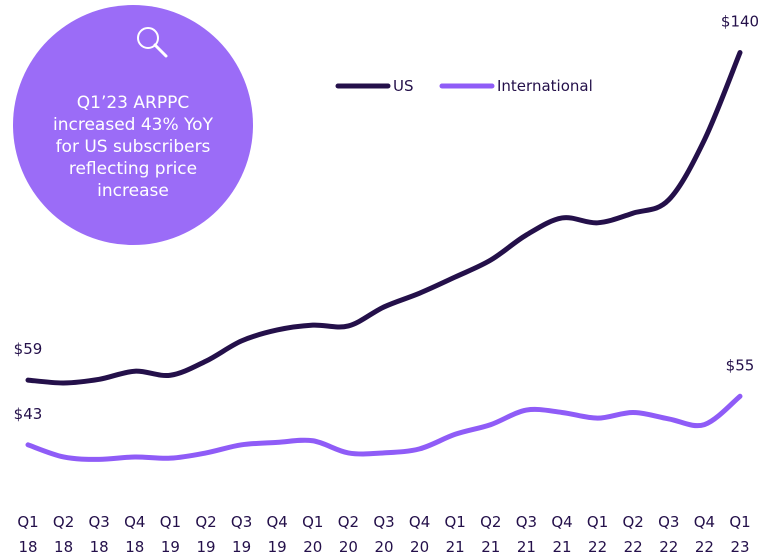 This screenshot has height=554, width=761. Describe the element at coordinates (133, 169) in the screenshot. I see `callout-line: reflecting price` at that location.